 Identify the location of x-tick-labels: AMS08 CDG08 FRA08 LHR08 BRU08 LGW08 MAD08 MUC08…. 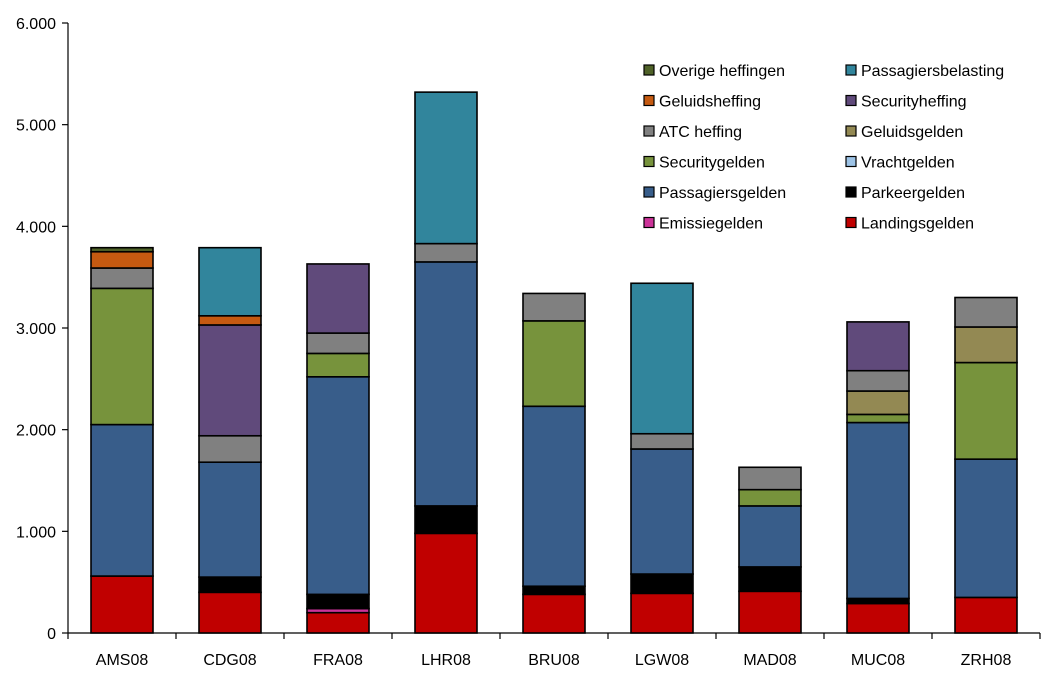
(554, 660).